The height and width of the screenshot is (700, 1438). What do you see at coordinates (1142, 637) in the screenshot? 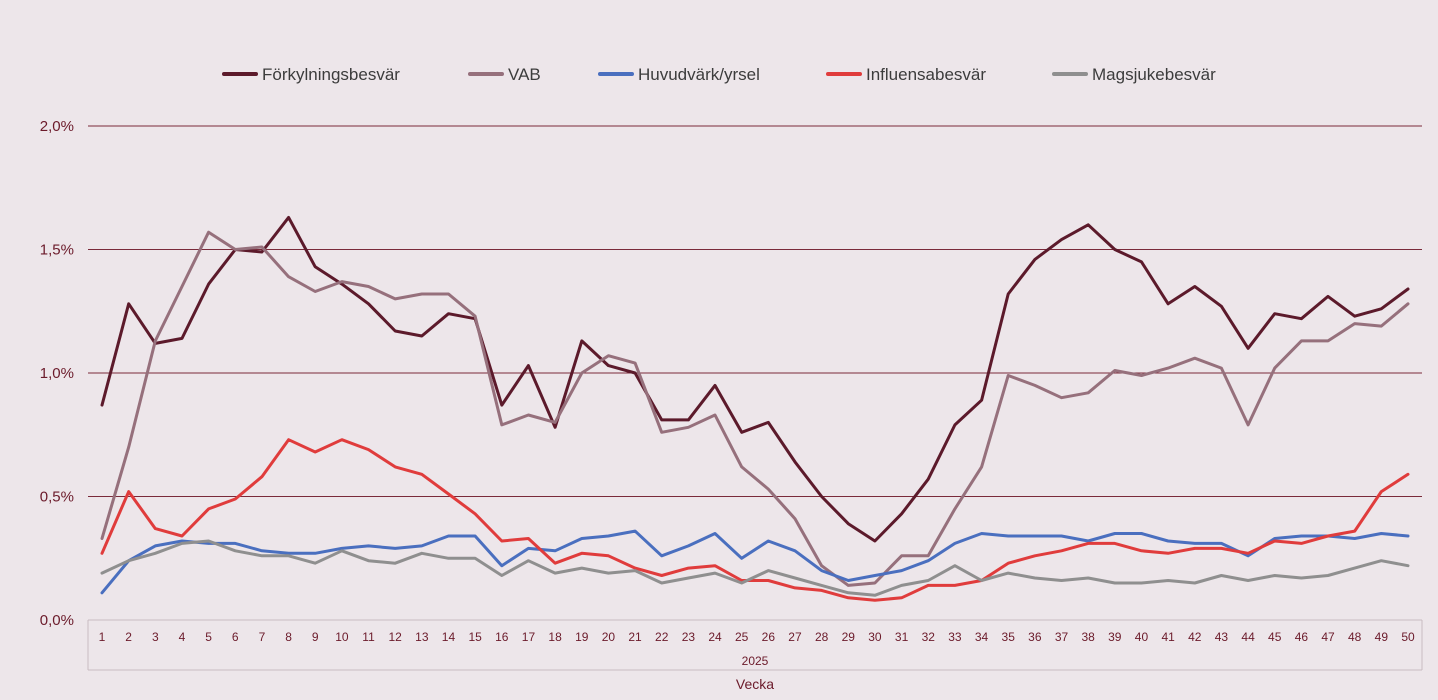
I see `x-tick-label: 40` at bounding box center [1142, 637].